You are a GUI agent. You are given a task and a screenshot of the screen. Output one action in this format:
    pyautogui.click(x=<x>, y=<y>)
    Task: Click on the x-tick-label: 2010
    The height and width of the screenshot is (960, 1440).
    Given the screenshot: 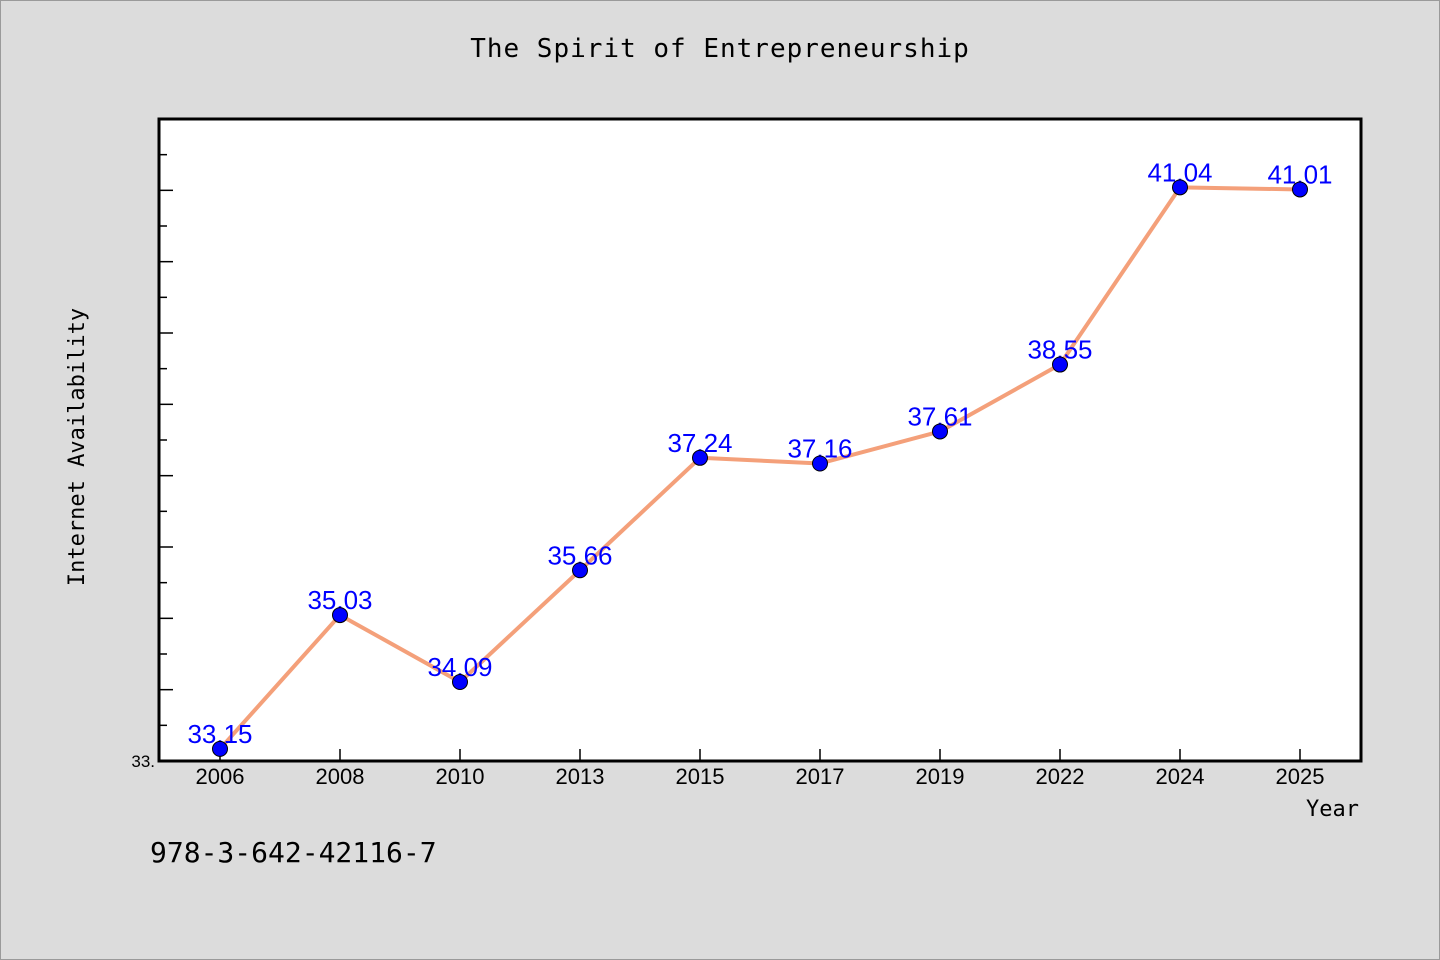 What is the action you would take?
    pyautogui.click(x=460, y=776)
    